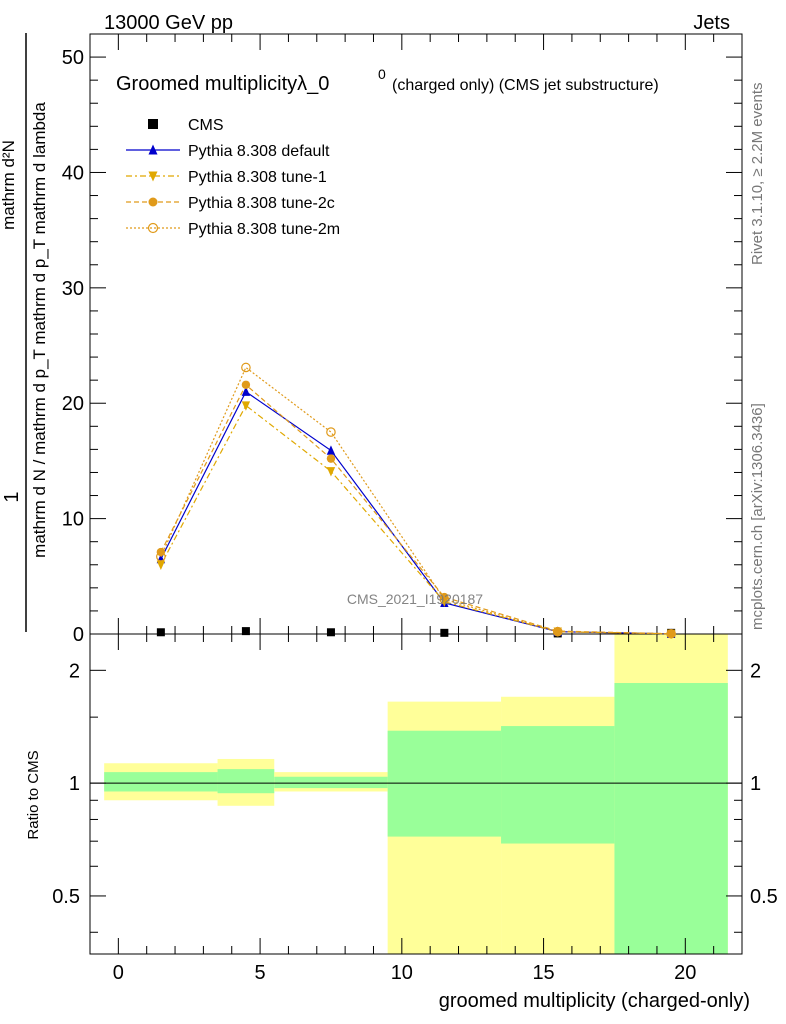 This screenshot has height=1024, width=786. I want to click on source-label: mcplots.cern.ch [arXiv:1306.3436], so click(757, 516).